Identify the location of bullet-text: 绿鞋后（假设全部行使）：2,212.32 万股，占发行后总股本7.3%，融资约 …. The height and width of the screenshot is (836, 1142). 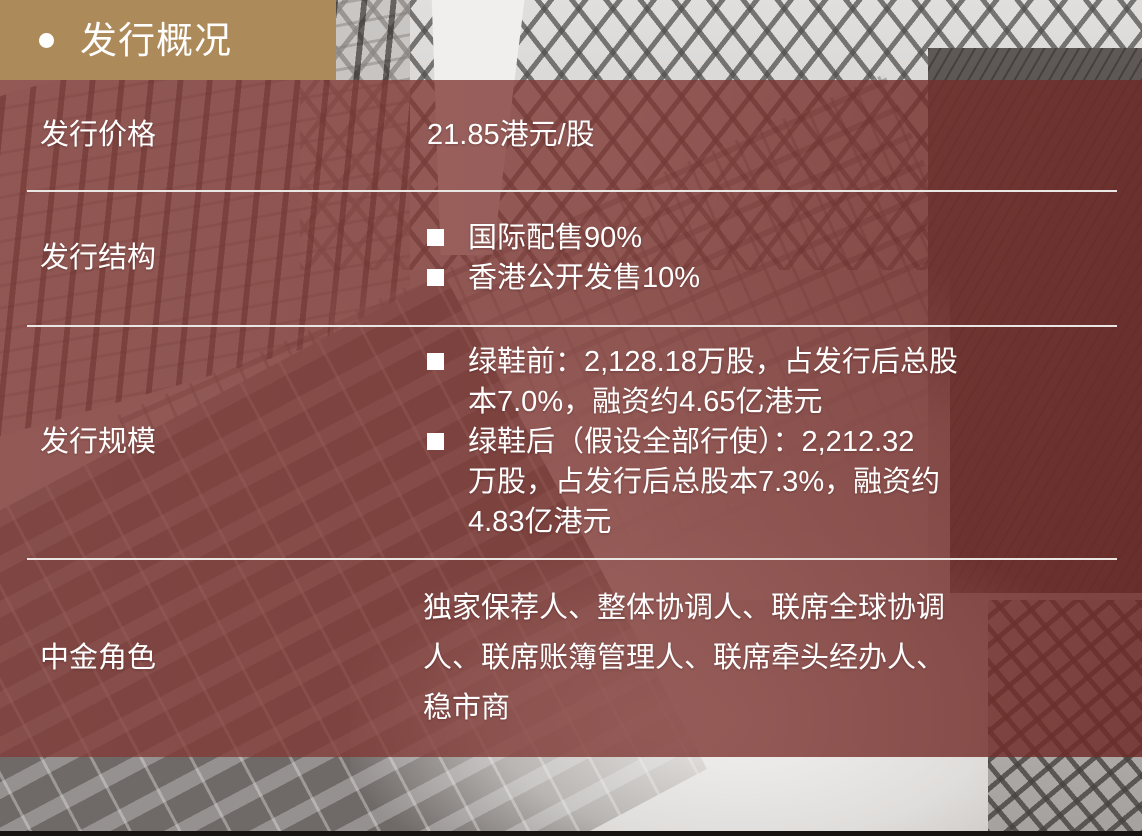
(704, 481).